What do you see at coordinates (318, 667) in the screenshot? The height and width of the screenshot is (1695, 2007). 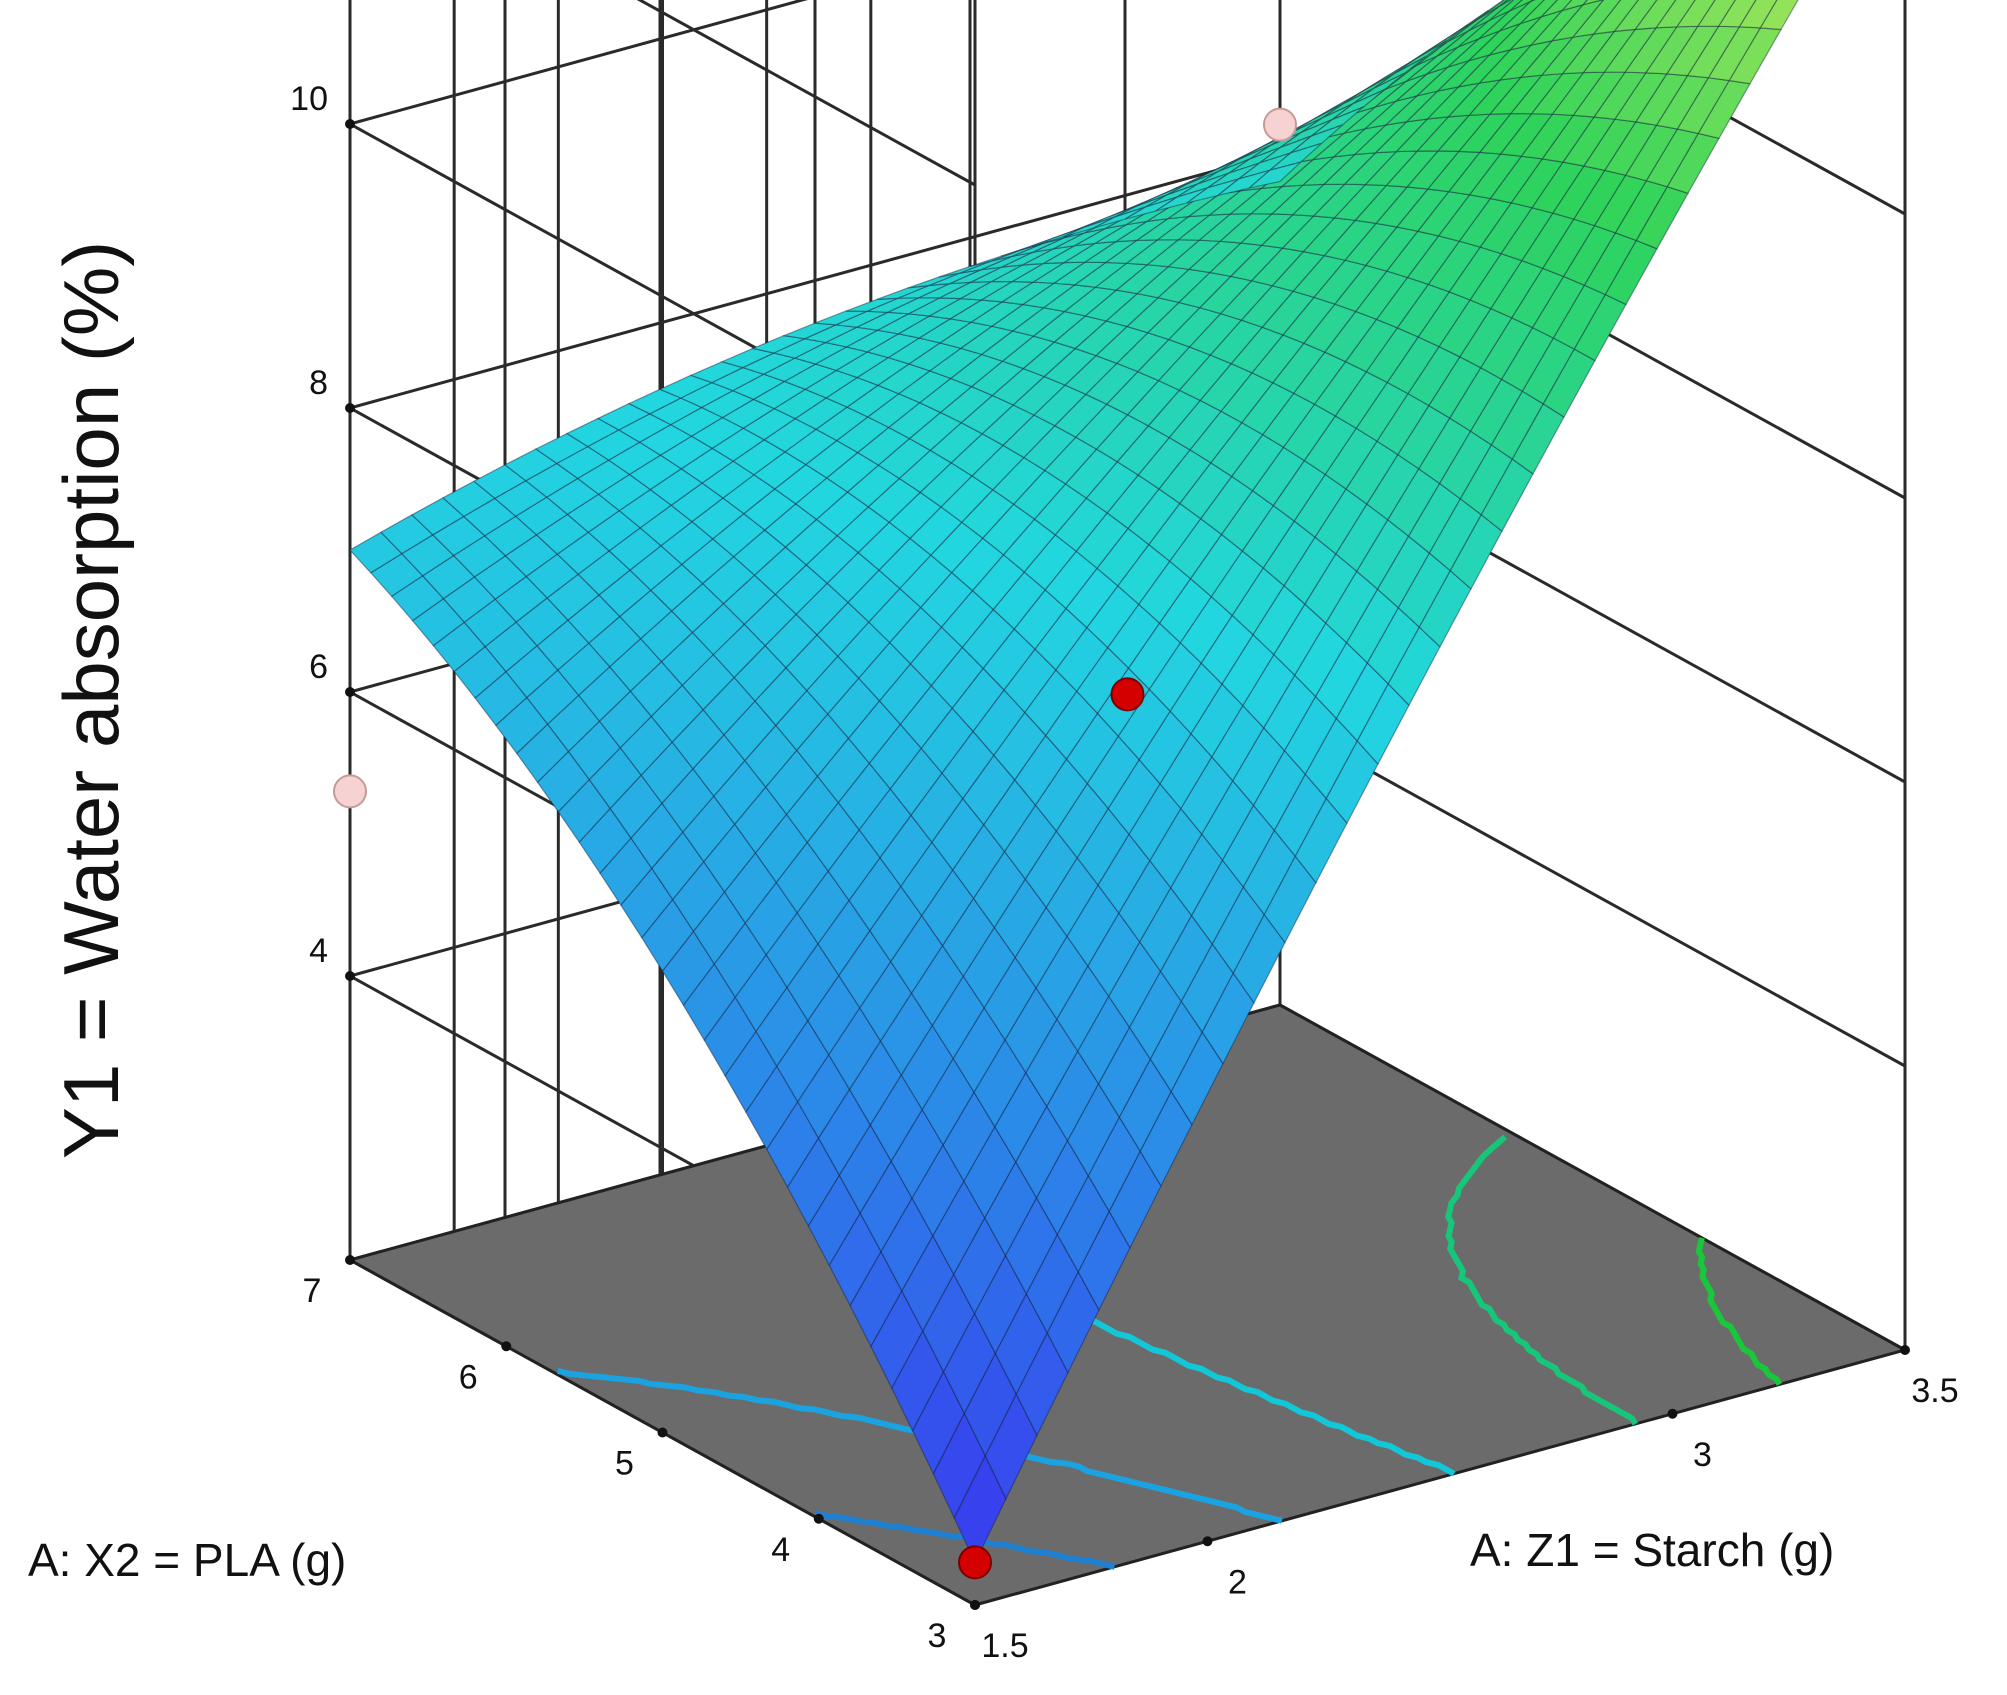 I see `z-tick-label: 6` at bounding box center [318, 667].